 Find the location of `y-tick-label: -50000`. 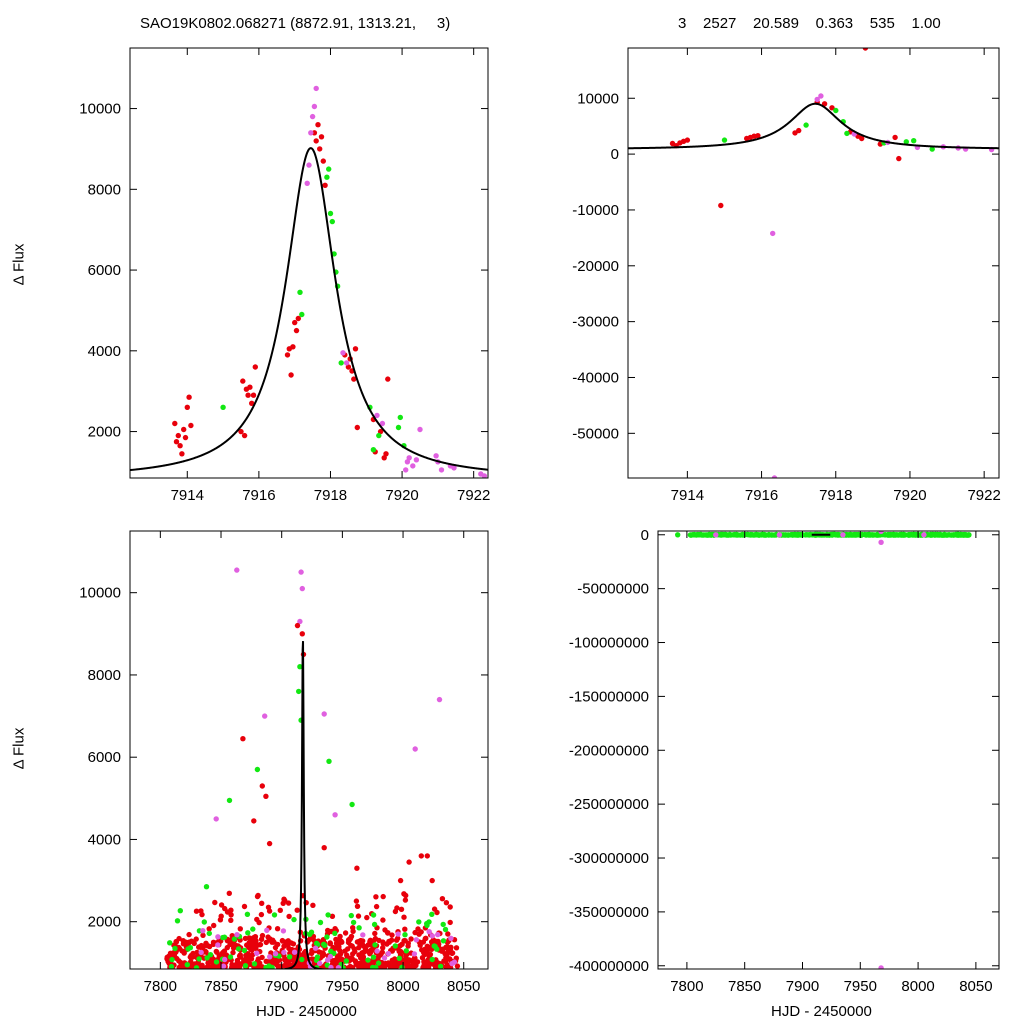

y-tick-label: -50000 is located at coordinates (595, 433).